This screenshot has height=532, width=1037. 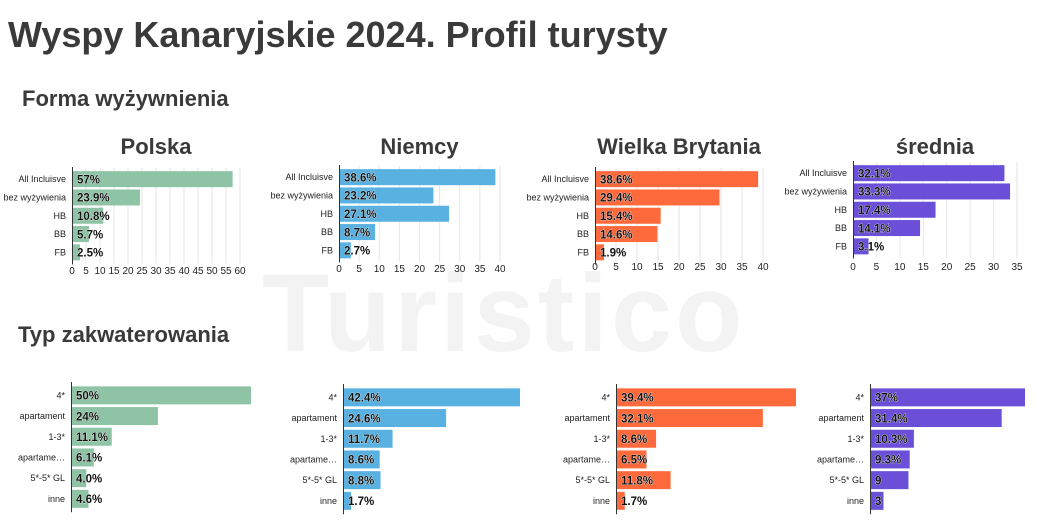 I want to click on category-label: inne, so click(x=855, y=501).